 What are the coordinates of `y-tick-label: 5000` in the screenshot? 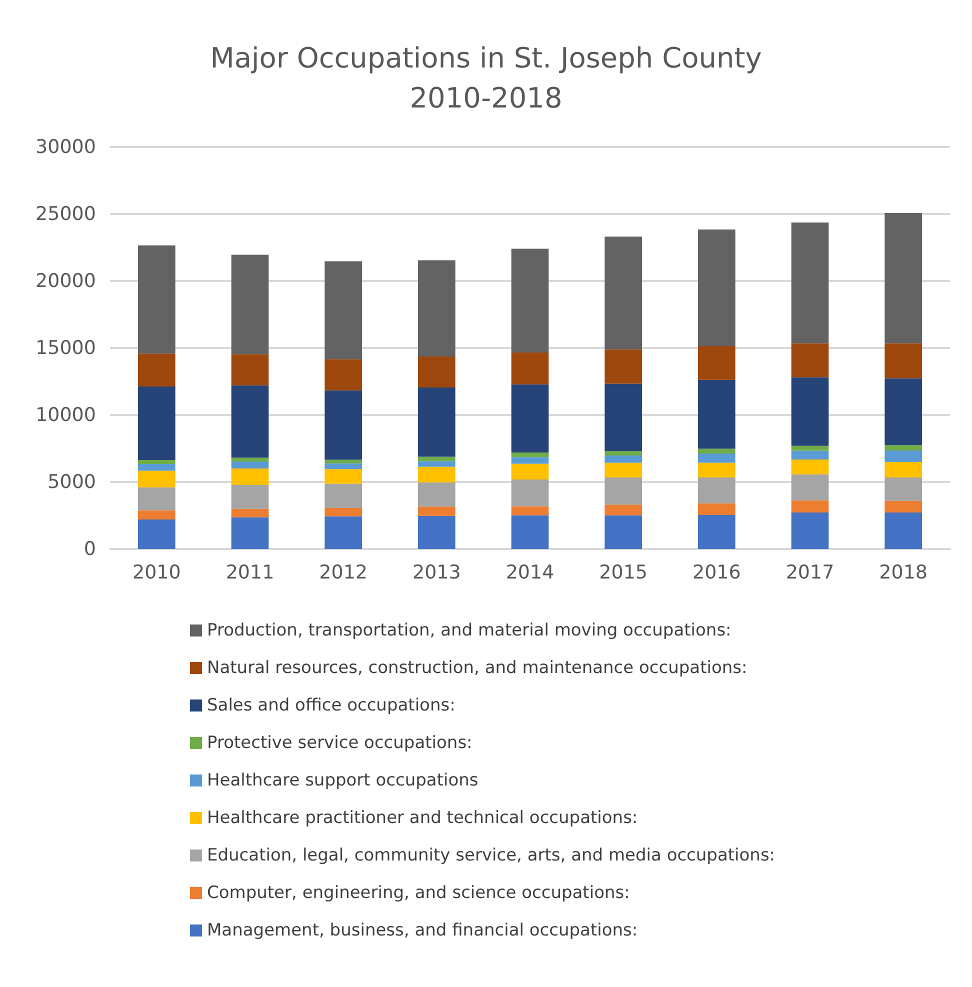 It's located at (72, 482).